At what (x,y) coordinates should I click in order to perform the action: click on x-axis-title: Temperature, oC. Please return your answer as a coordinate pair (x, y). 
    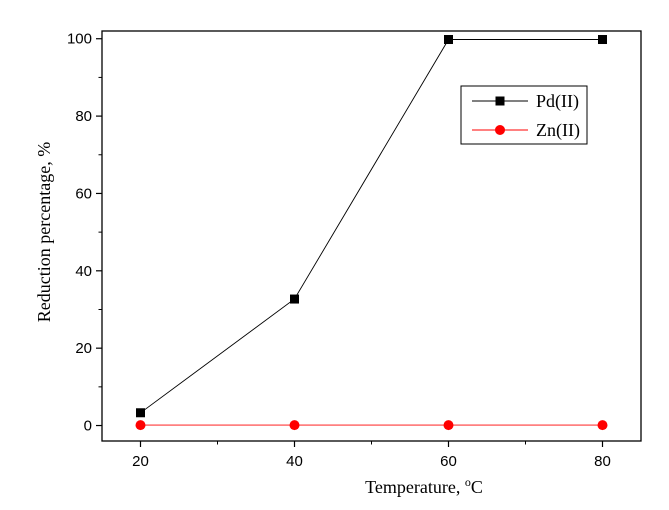
    Looking at the image, I should click on (424, 486).